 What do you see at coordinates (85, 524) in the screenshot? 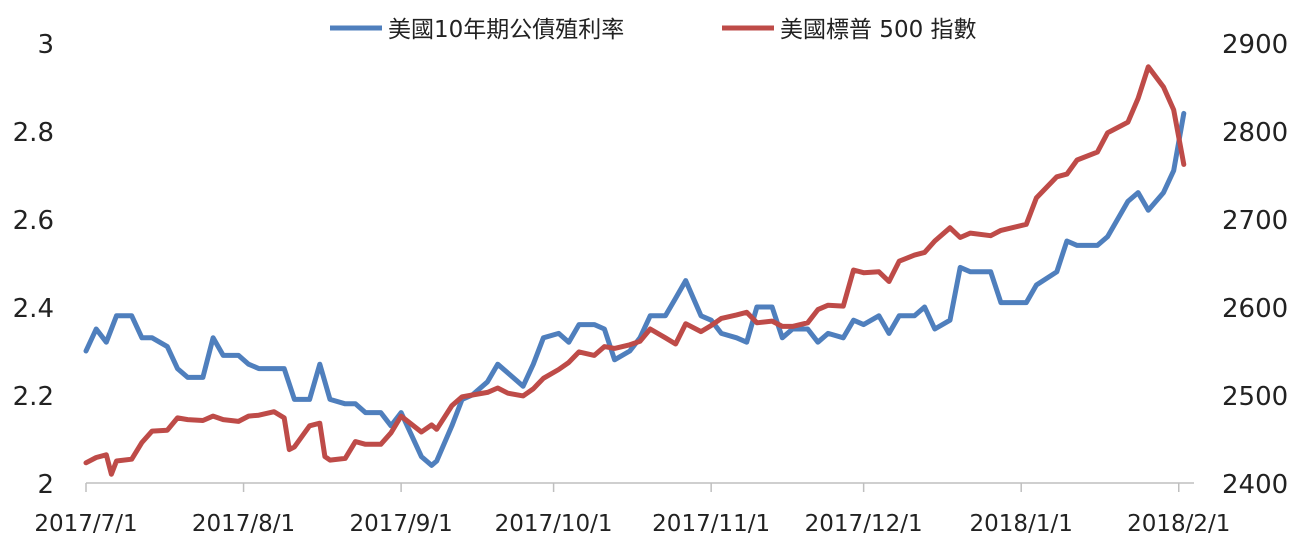
I see `x-tick-label: 2017/7/1` at bounding box center [85, 524].